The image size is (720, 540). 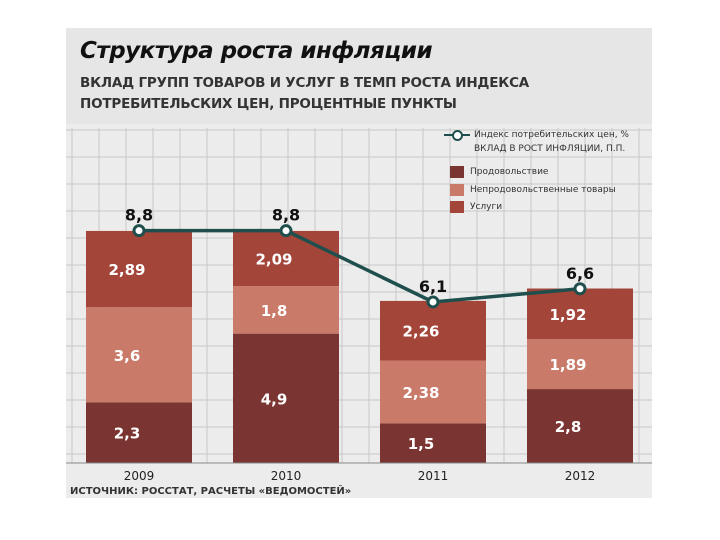 I want to click on legend-line-label-1: Индекс потребительских цен, %, so click(x=551, y=135).